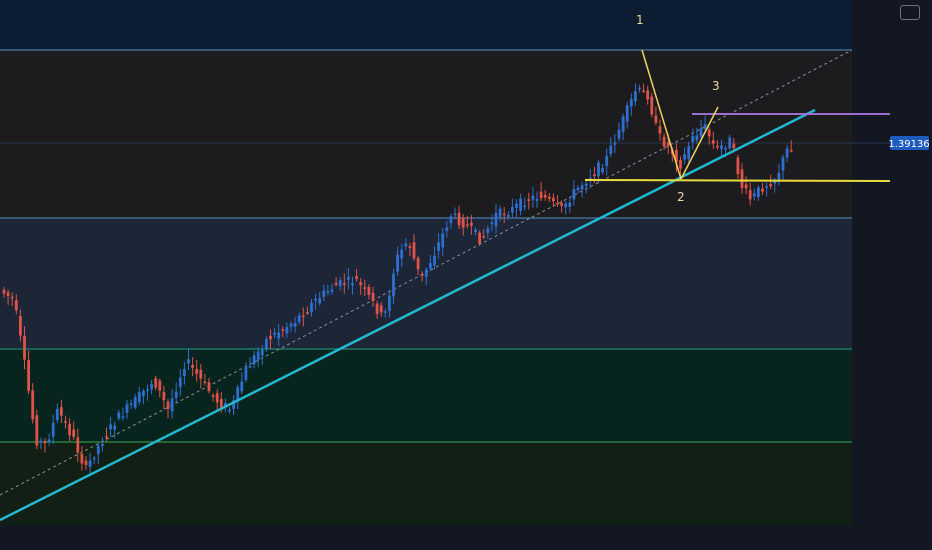  I want to click on menu-button, so click(910, 12).